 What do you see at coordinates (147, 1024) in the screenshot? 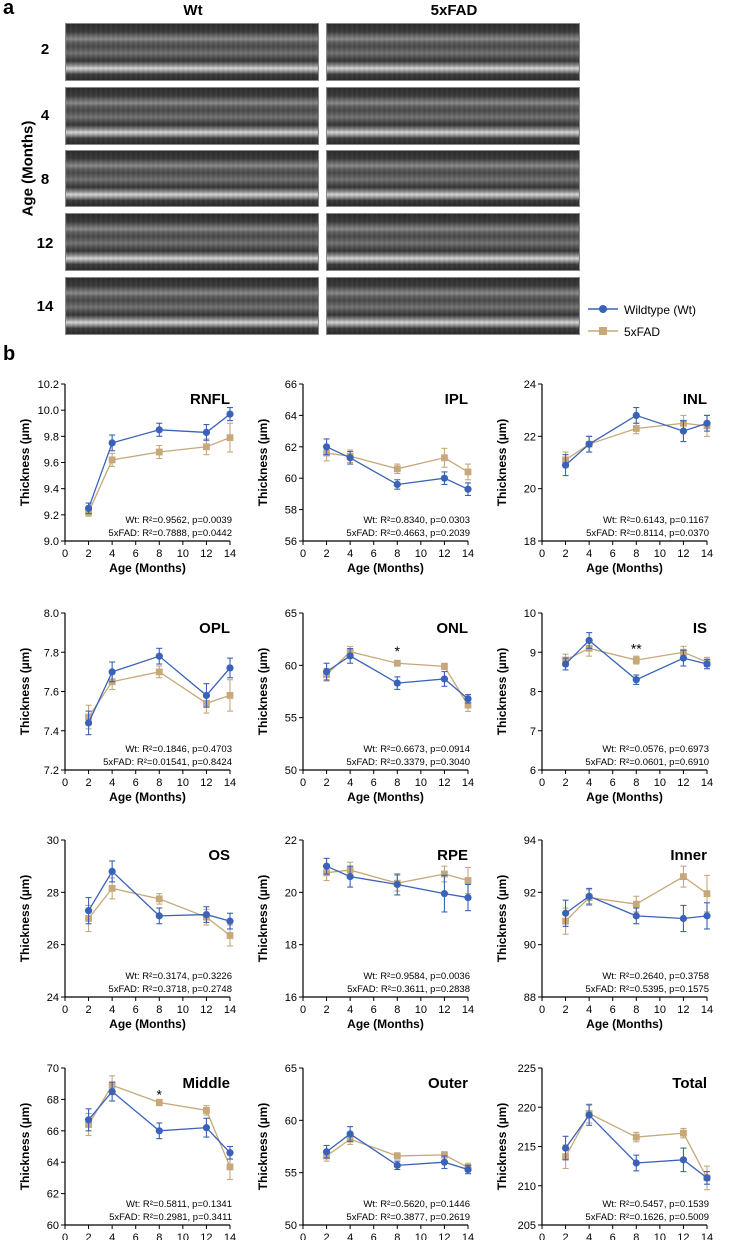
I see `os-x-axis-label: Age (Months)` at bounding box center [147, 1024].